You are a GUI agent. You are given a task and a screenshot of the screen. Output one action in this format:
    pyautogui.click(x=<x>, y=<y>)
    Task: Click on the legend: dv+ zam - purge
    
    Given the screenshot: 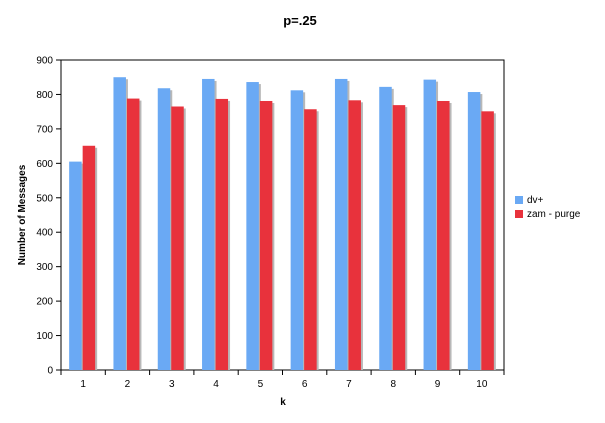 What is the action you would take?
    pyautogui.click(x=548, y=207)
    